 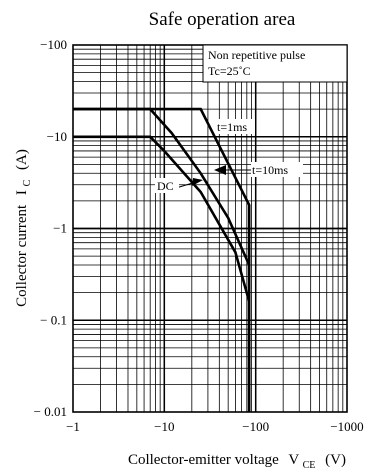 What do you see at coordinates (335, 460) in the screenshot?
I see `x-axis-label-unit: (V)` at bounding box center [335, 460].